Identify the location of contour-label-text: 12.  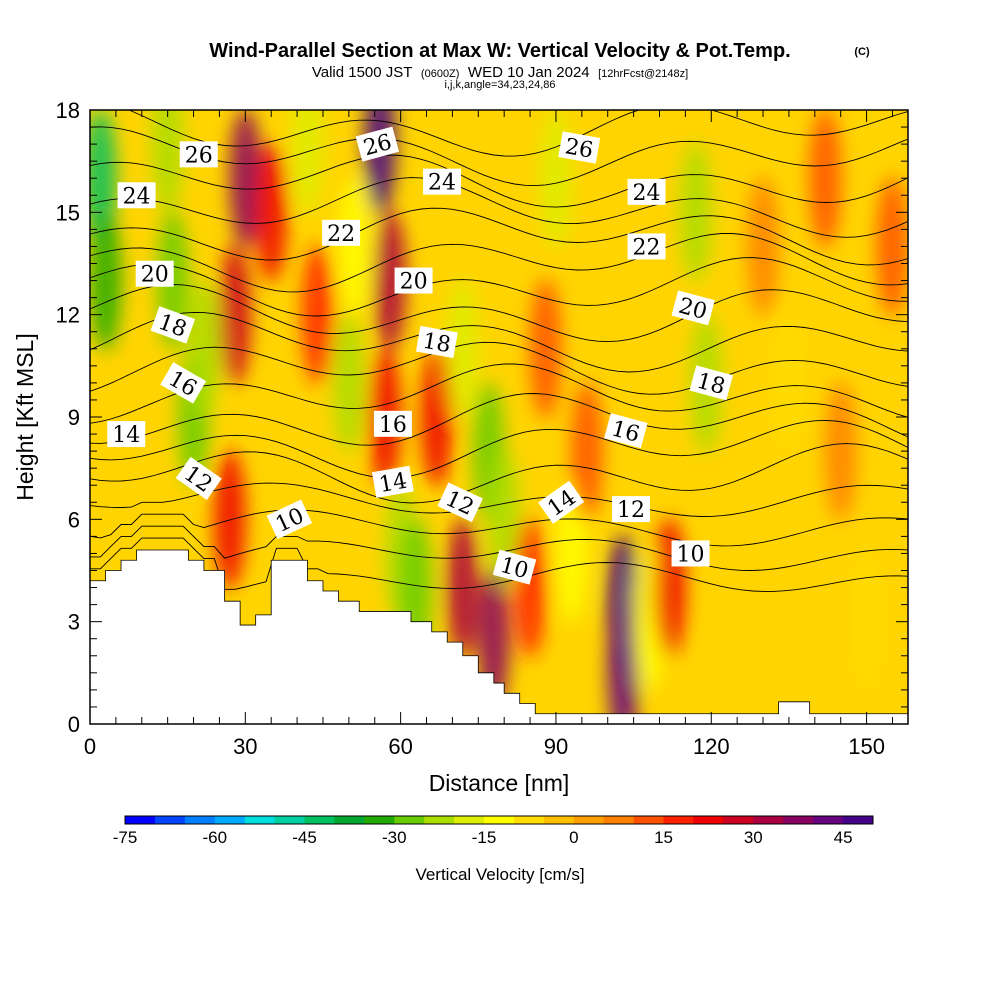
(631, 510).